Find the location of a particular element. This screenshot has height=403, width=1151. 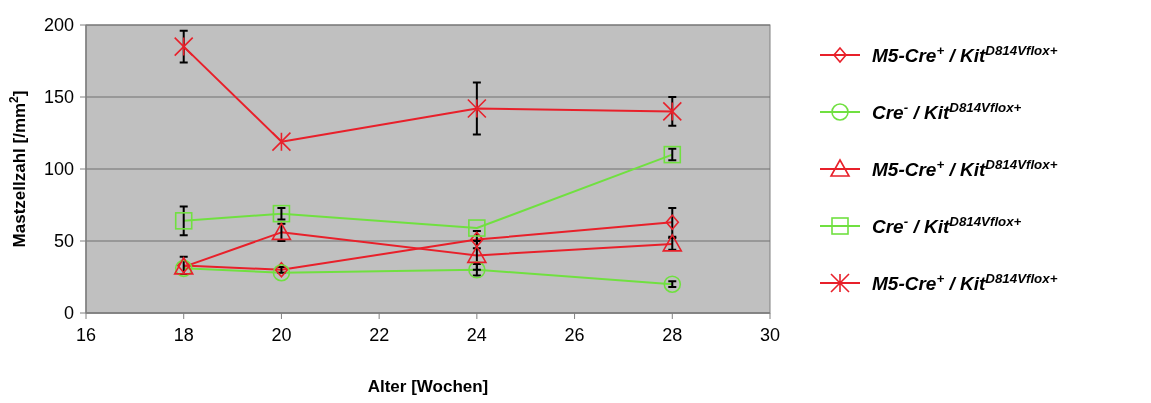

y-tick-label: 50 is located at coordinates (63, 241).